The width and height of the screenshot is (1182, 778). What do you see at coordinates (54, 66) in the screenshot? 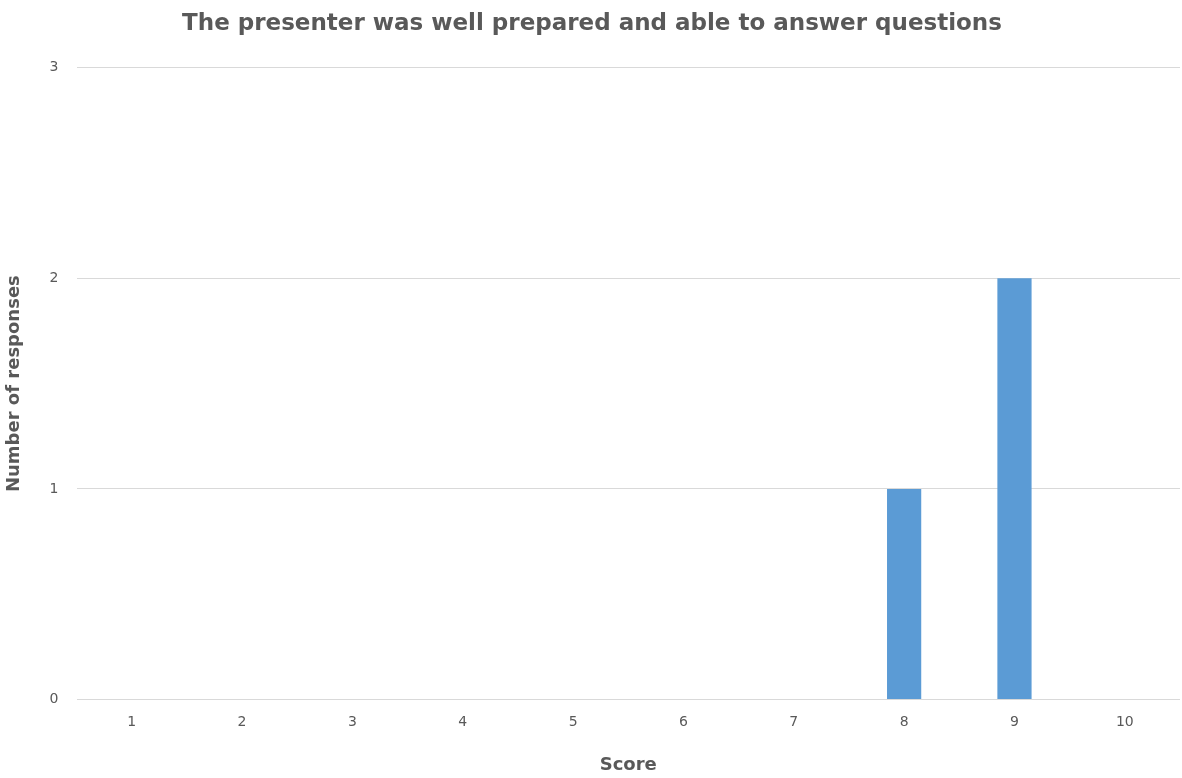
I see `y-tick-label: 3` at bounding box center [54, 66].